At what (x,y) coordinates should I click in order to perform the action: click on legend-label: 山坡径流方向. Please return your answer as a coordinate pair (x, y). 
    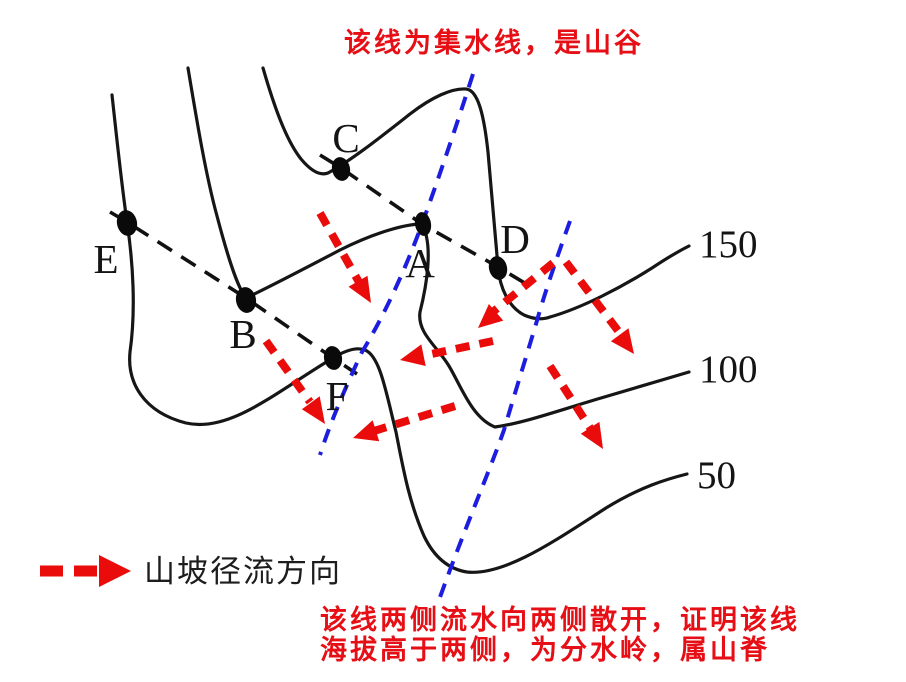
    Looking at the image, I should click on (243, 571).